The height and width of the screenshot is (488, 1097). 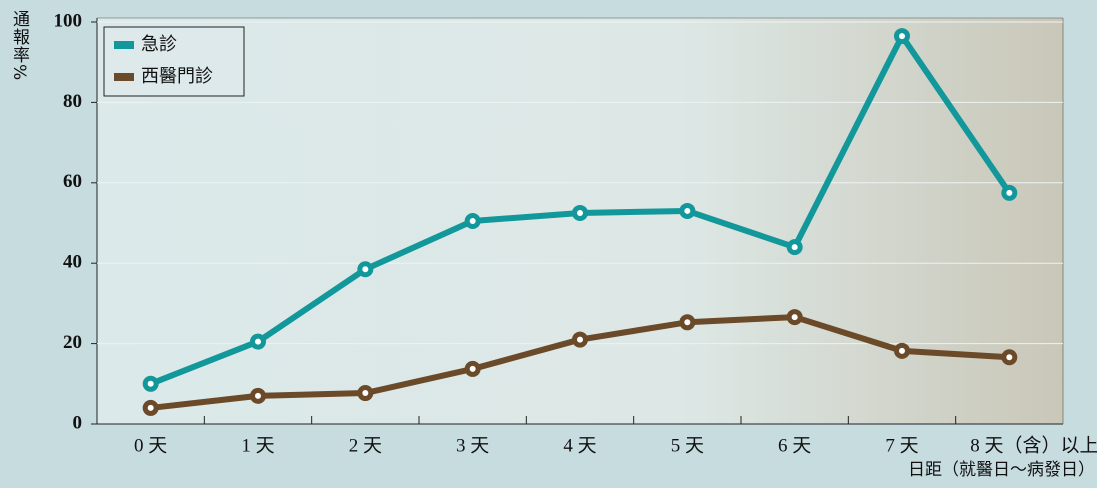 I want to click on x-tick-label: 2 天, so click(x=365, y=445).